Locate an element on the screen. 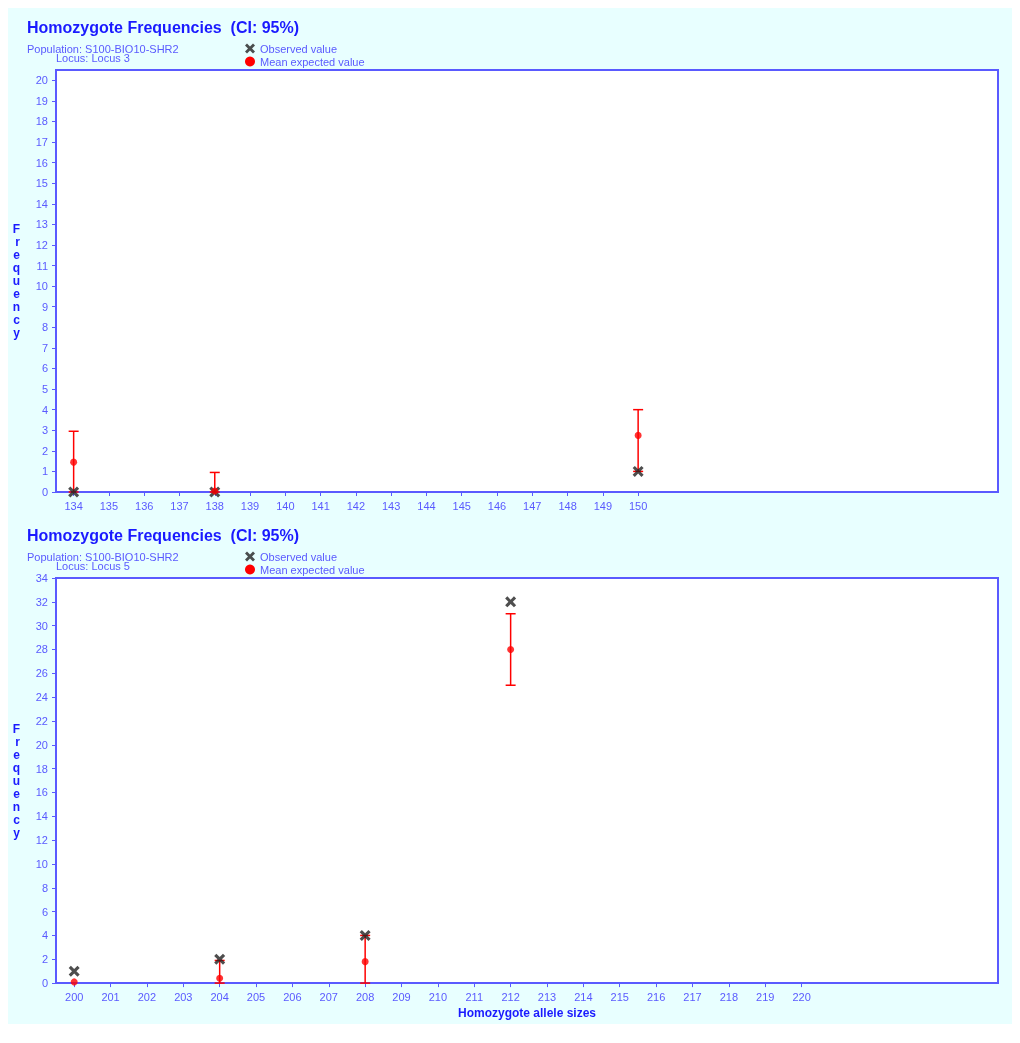  y-tick-label: 13 is located at coordinates (41, 224).